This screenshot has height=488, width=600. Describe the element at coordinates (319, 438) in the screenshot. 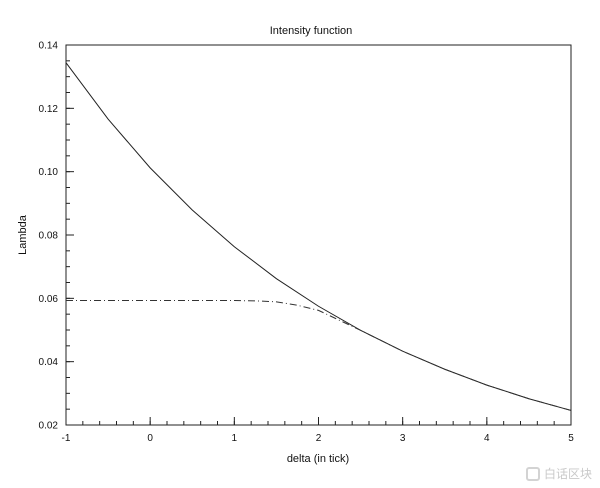

I see `x-tick-label: 2` at that location.